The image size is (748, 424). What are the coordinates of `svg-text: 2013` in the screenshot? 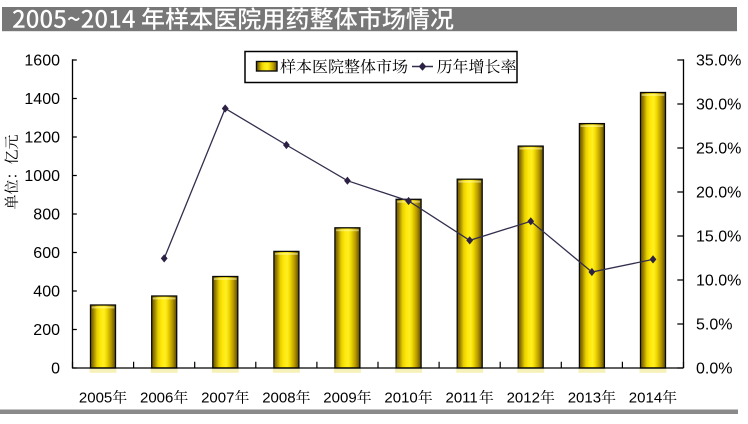 It's located at (584, 398).